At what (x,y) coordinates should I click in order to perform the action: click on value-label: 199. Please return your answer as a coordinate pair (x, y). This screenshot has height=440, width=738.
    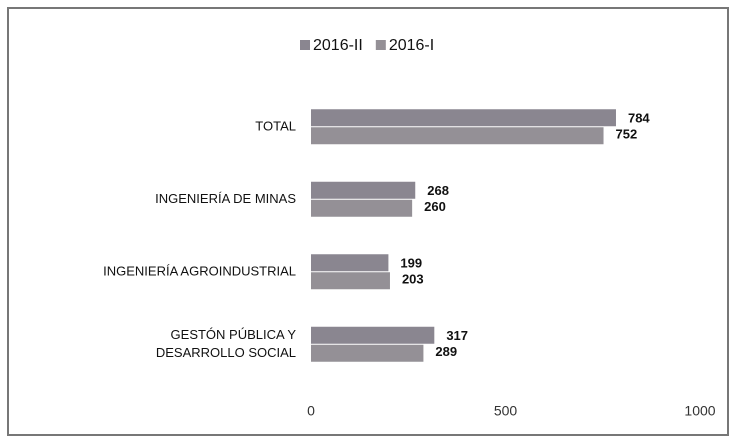
    Looking at the image, I should click on (411, 263).